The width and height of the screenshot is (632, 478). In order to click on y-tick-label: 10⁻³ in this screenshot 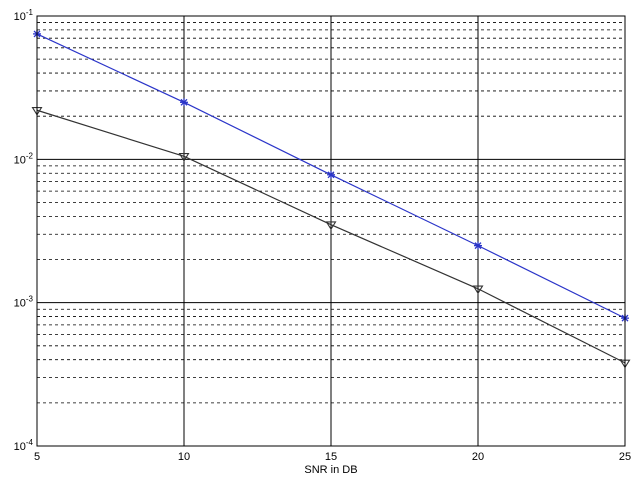, I will do `click(24, 302)`.